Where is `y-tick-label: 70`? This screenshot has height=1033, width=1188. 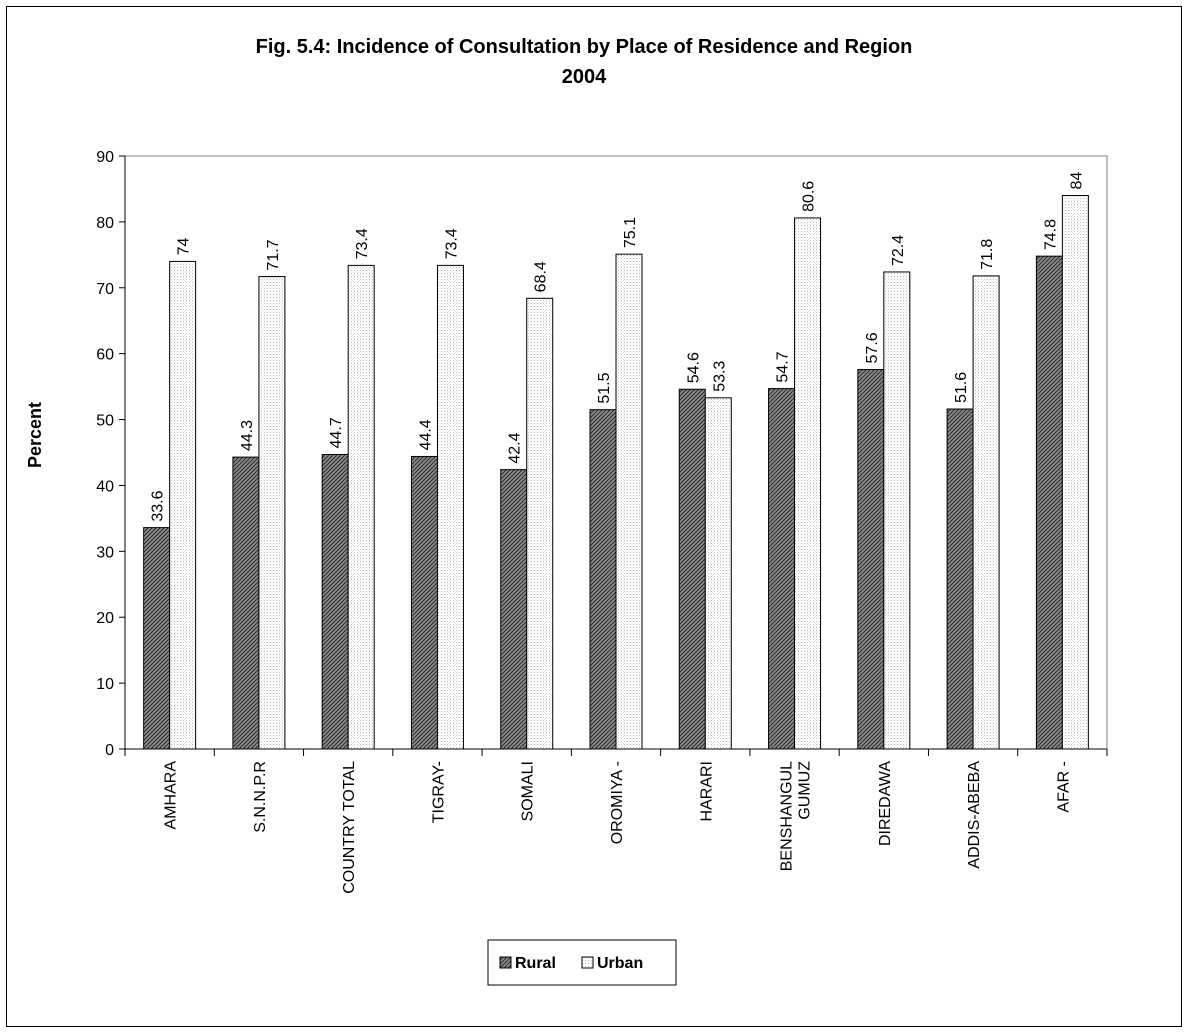 y-tick-label: 70 is located at coordinates (105, 289).